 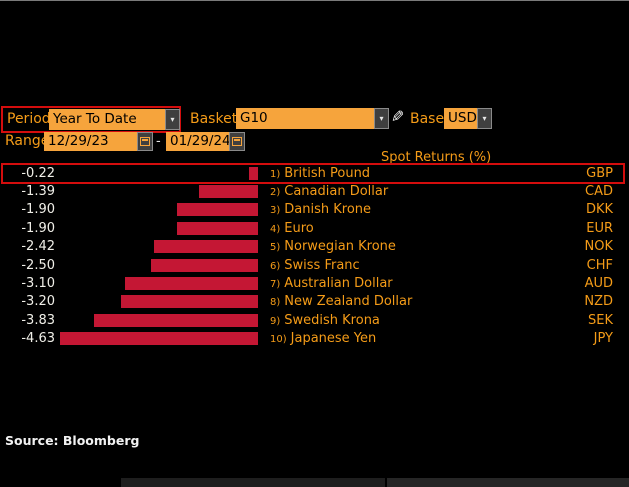 I want to click on period-dropdown-button: ▾, so click(x=172, y=119).